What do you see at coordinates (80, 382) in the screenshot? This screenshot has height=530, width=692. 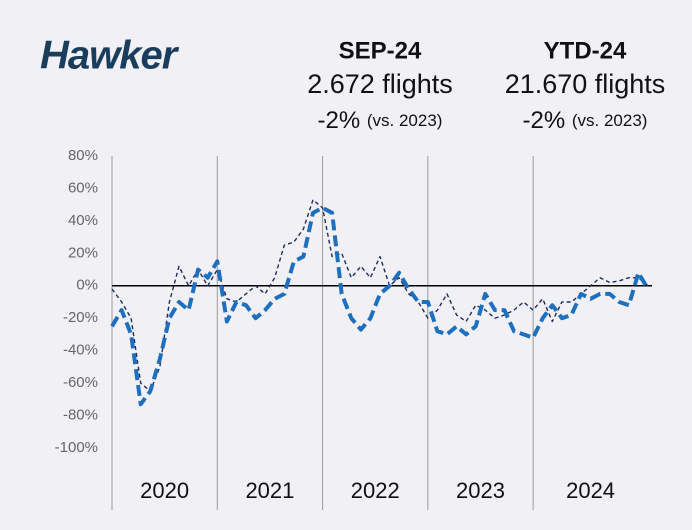 I see `y-tick-label: -60%` at bounding box center [80, 382].